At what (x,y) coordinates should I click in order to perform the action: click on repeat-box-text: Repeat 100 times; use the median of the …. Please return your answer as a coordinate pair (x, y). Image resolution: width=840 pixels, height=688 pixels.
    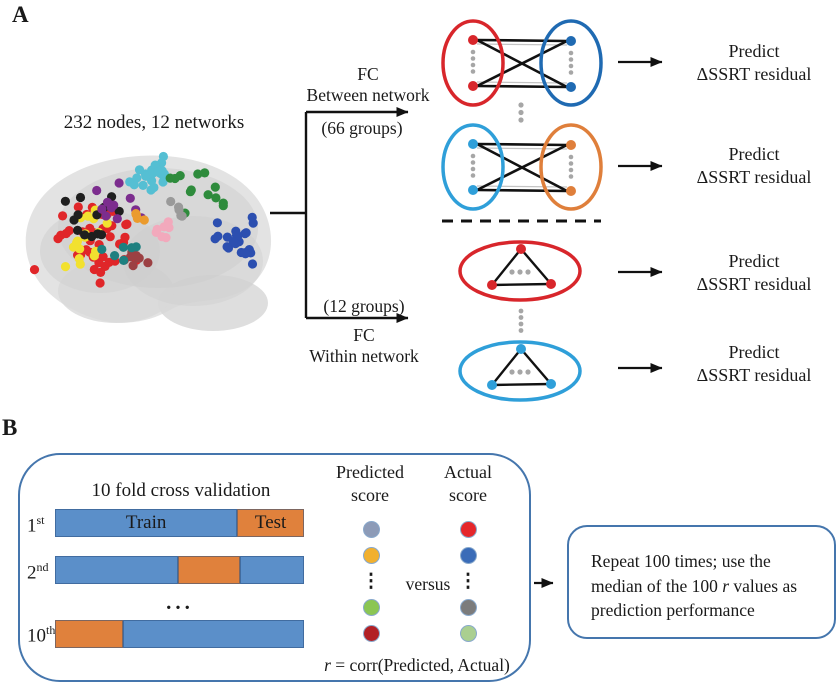
    Looking at the image, I should click on (711, 586).